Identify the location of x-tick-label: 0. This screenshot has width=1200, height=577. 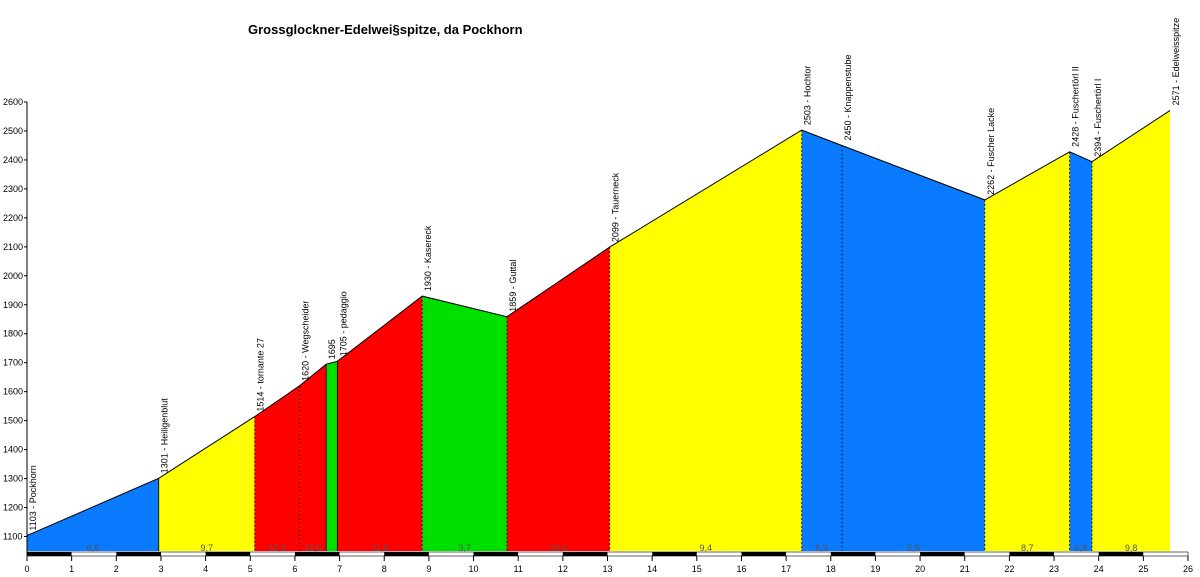
(26, 569).